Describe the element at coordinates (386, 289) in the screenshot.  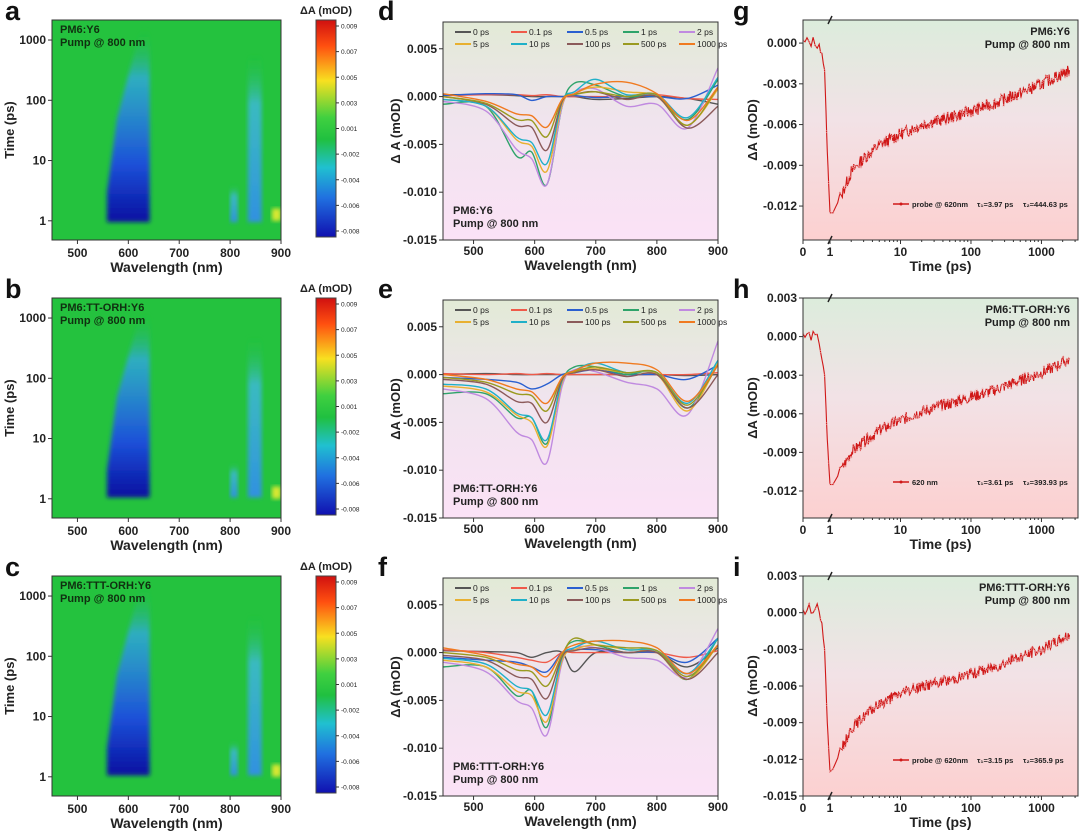
I see `panel-label-e: e` at that location.